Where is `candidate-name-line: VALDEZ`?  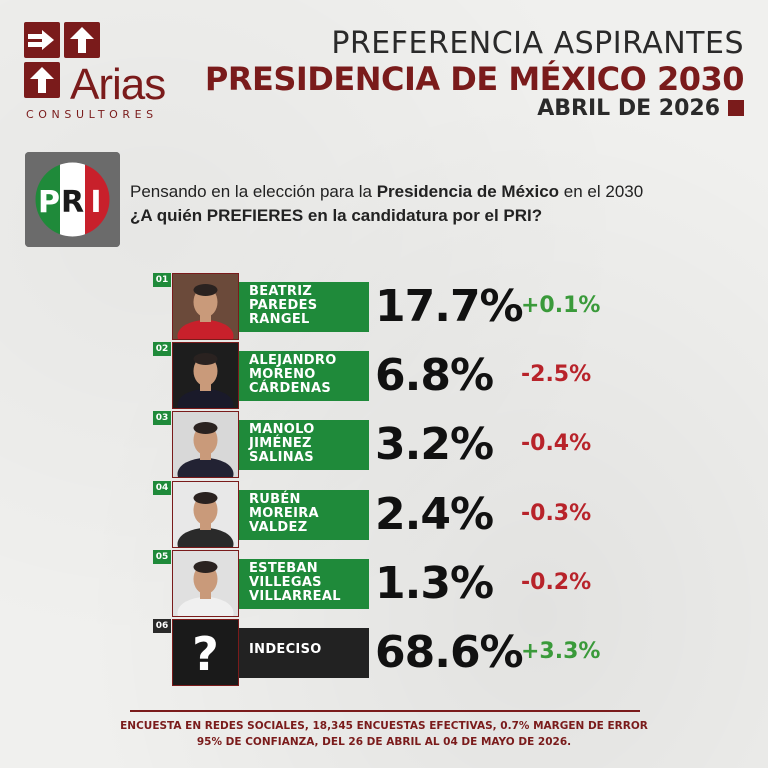
candidate-name-line: VALDEZ is located at coordinates (278, 527).